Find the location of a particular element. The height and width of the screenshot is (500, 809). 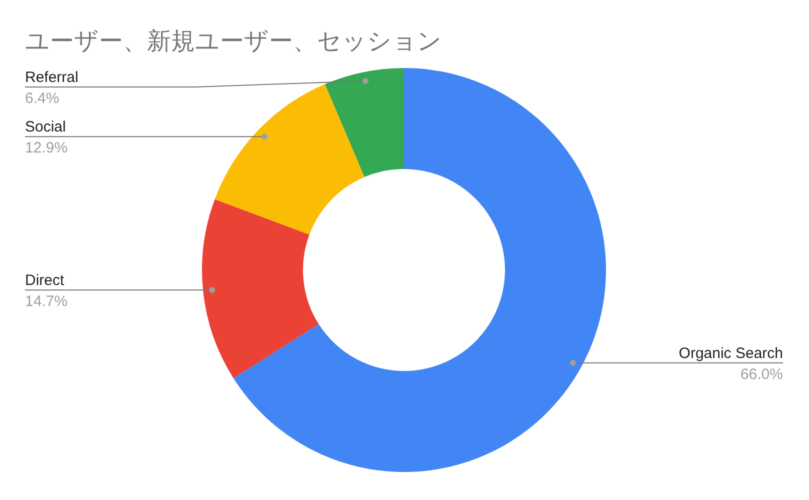

slice-label: Organic Search is located at coordinates (730, 353).